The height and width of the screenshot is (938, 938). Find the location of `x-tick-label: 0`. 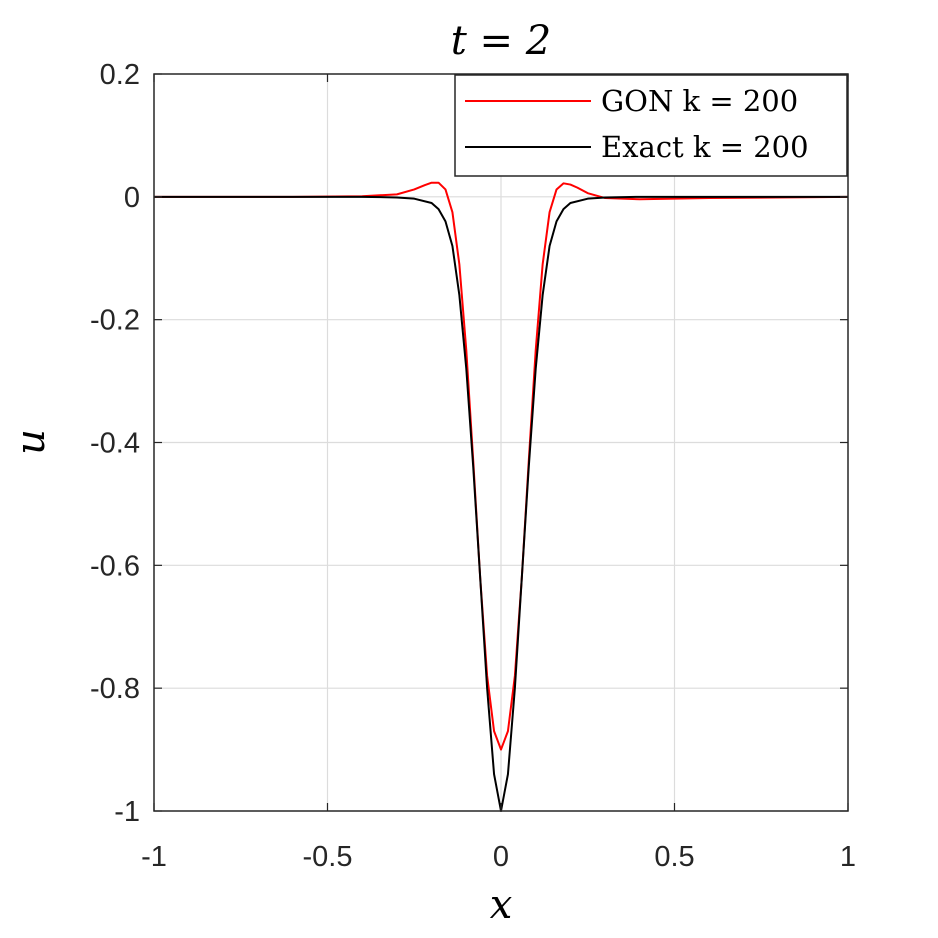

x-tick-label: 0 is located at coordinates (501, 857).